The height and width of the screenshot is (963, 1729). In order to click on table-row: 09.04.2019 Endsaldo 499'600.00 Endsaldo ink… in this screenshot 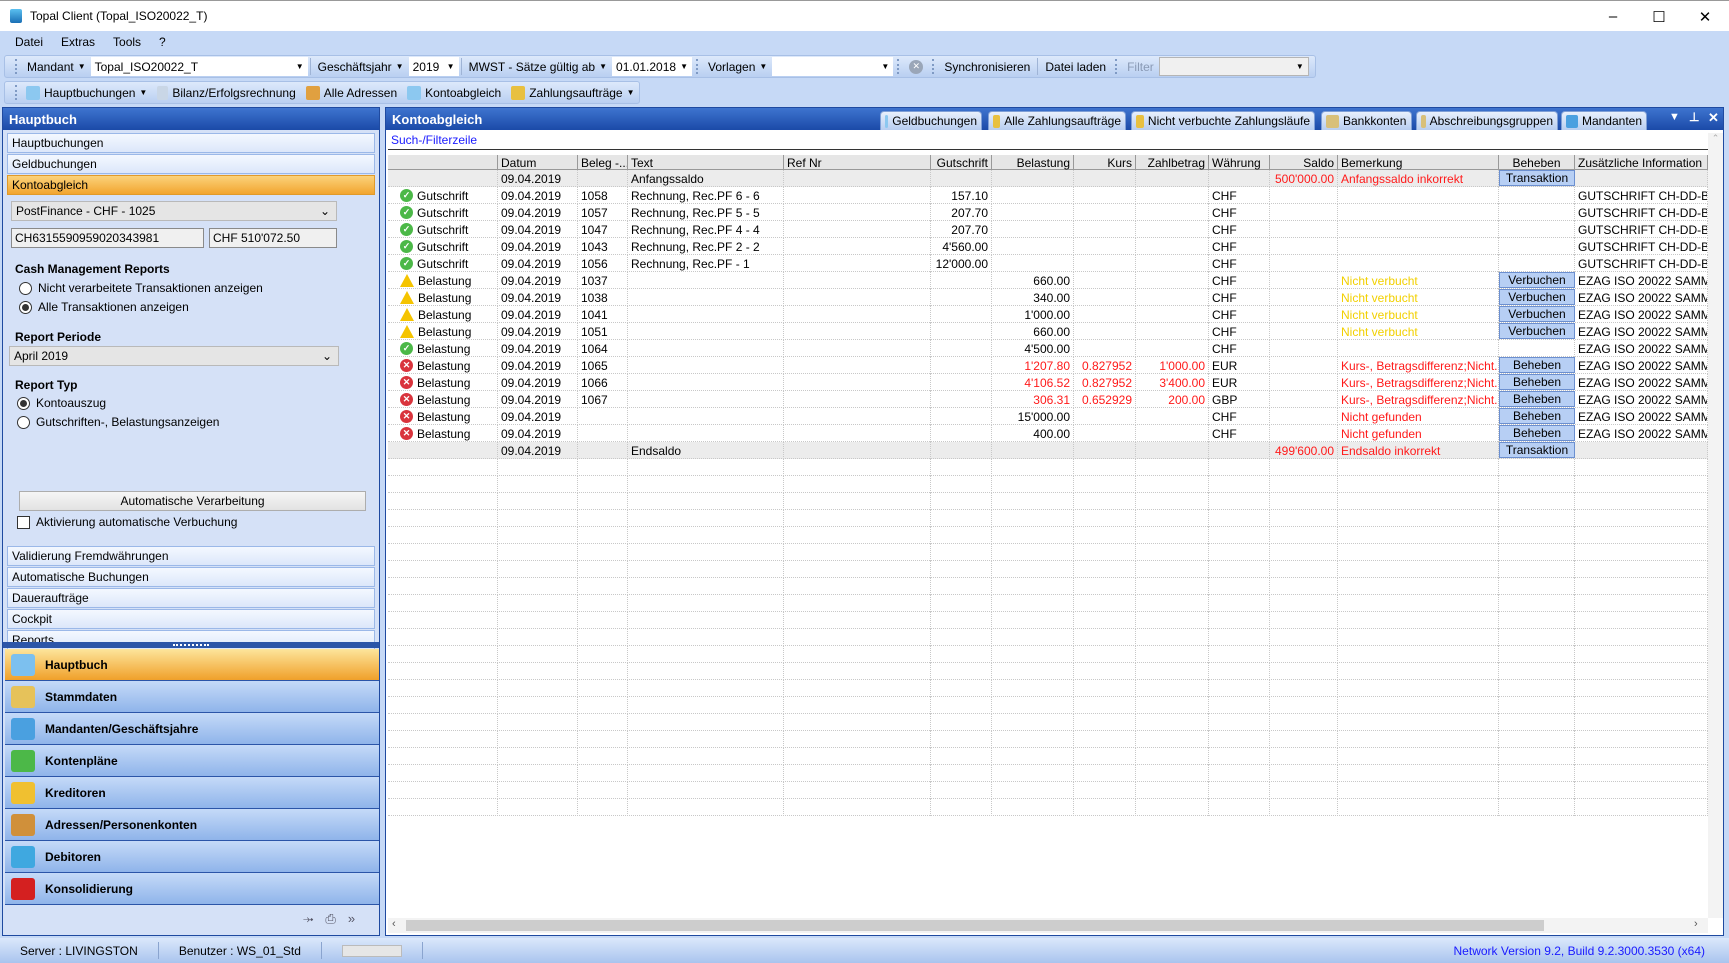, I will do `click(1048, 450)`.